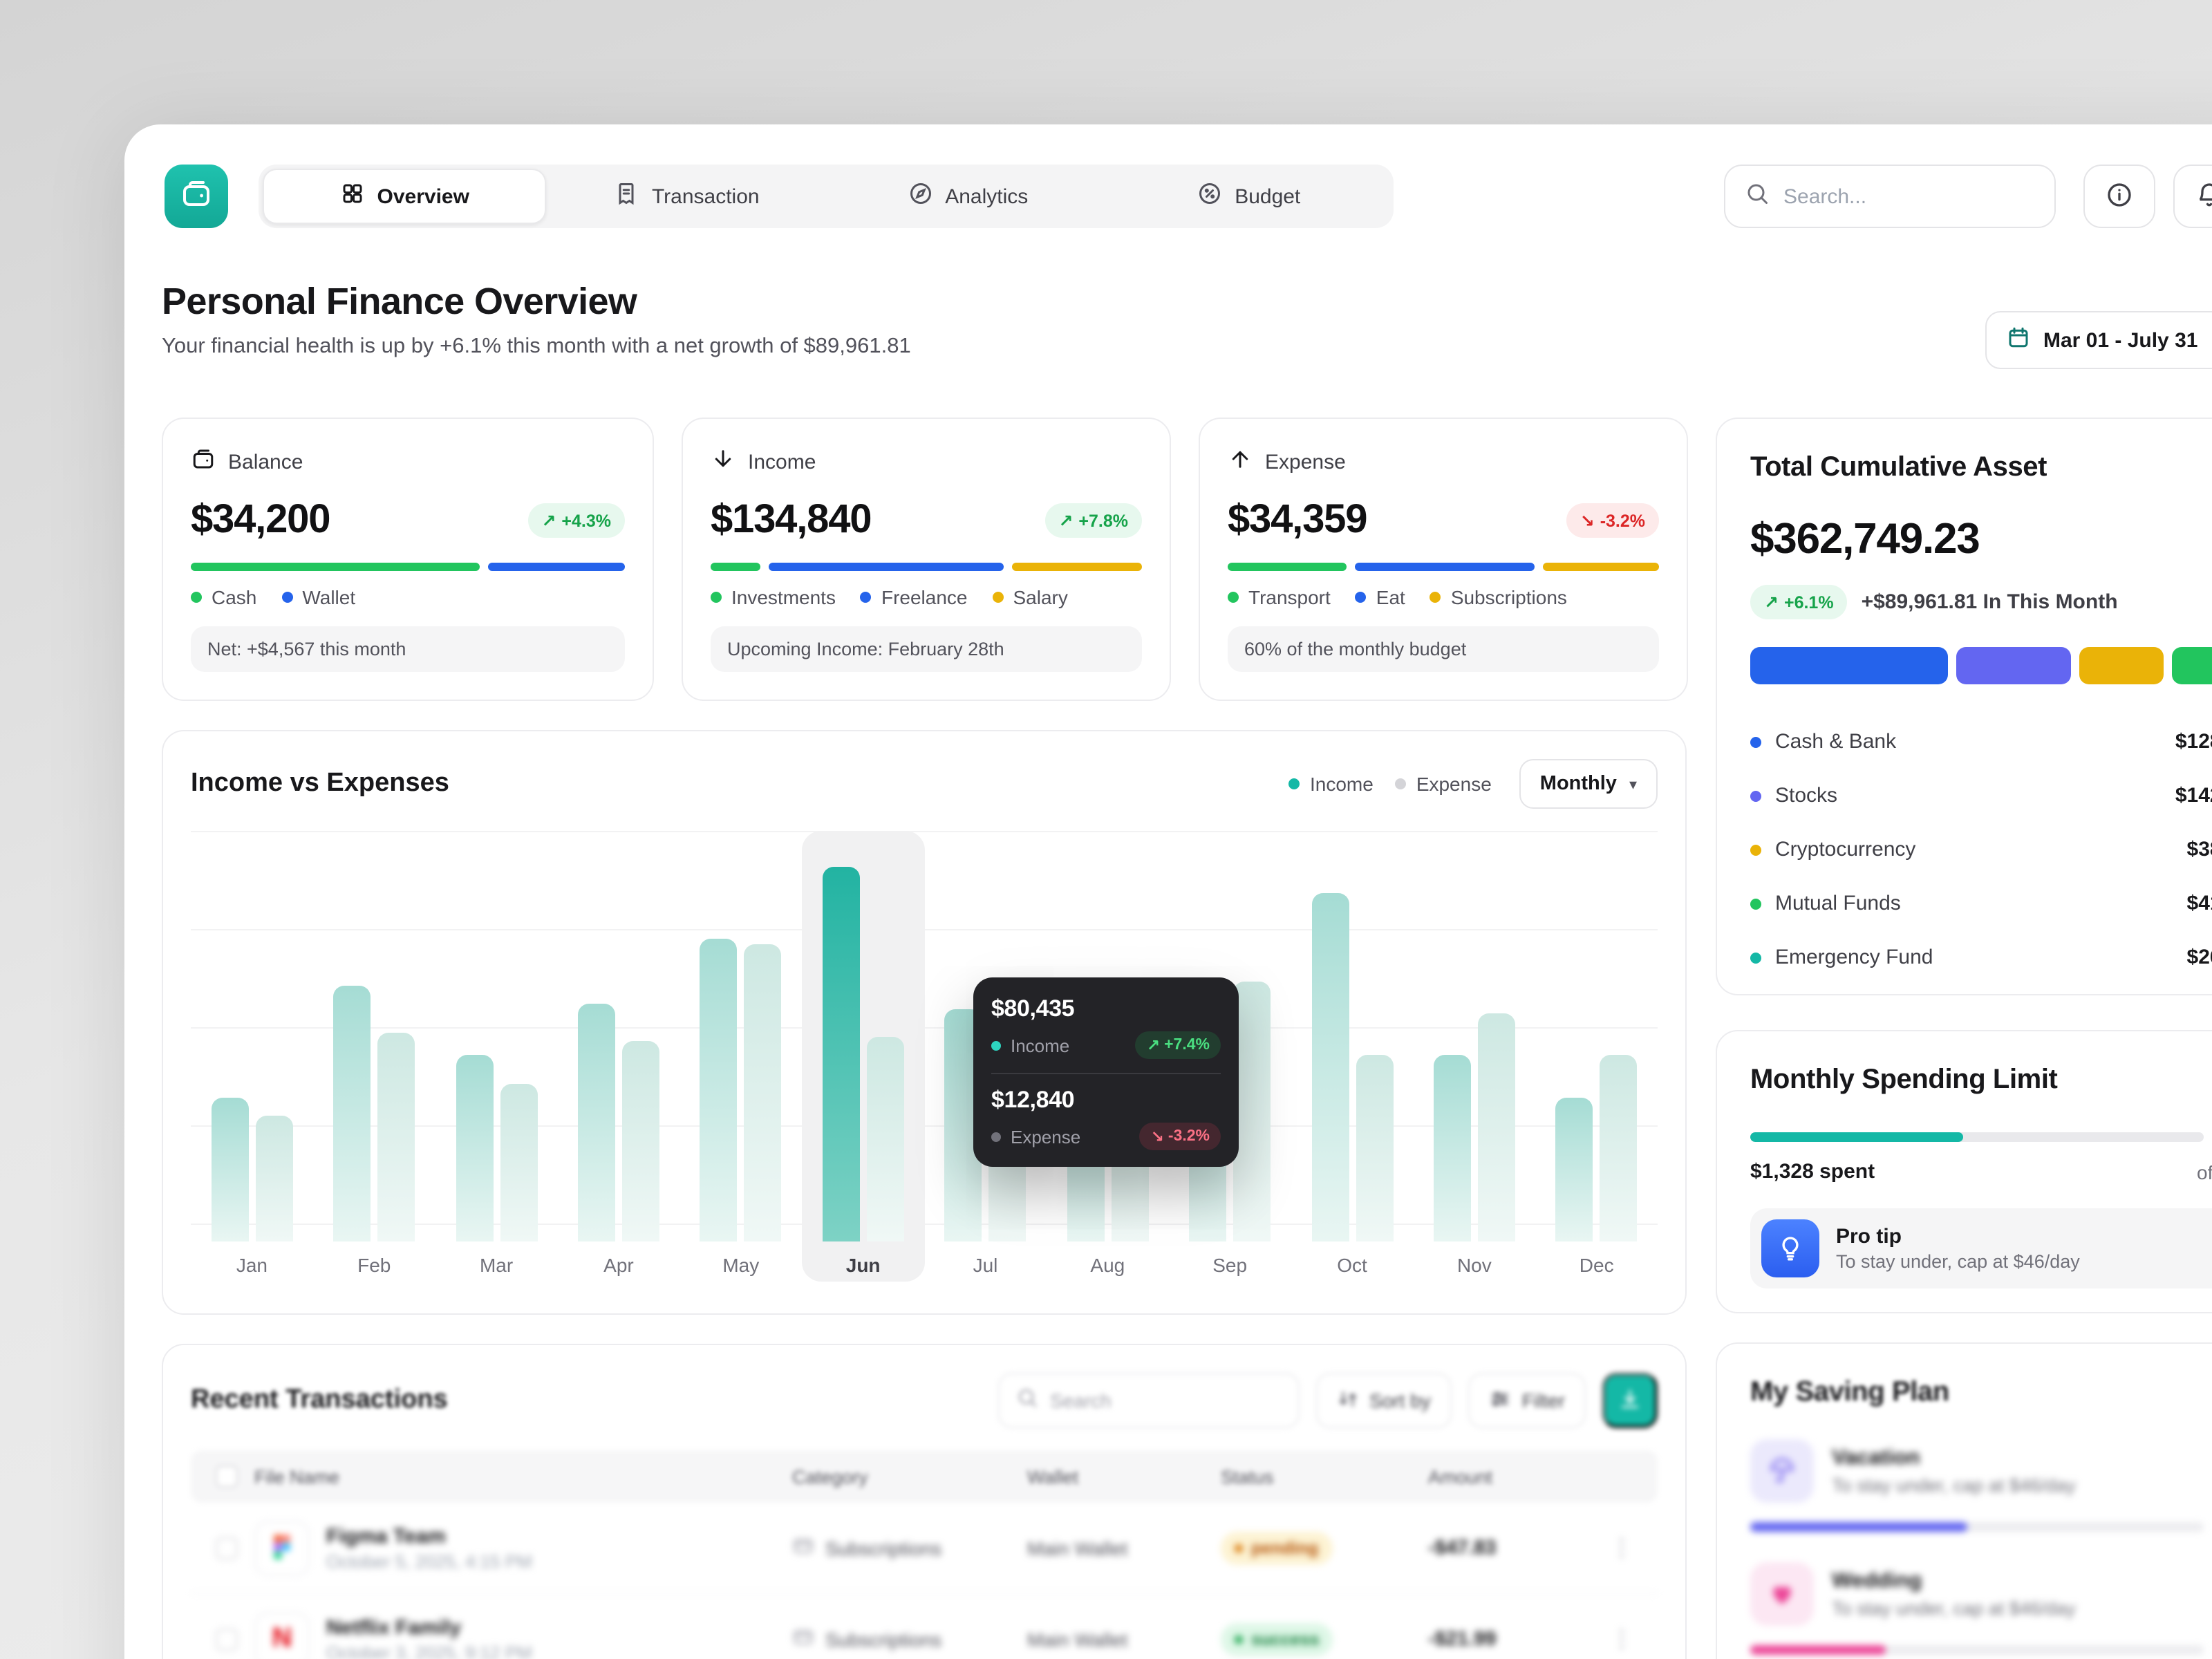 The width and height of the screenshot is (2212, 1659). I want to click on export-button, so click(1630, 1400).